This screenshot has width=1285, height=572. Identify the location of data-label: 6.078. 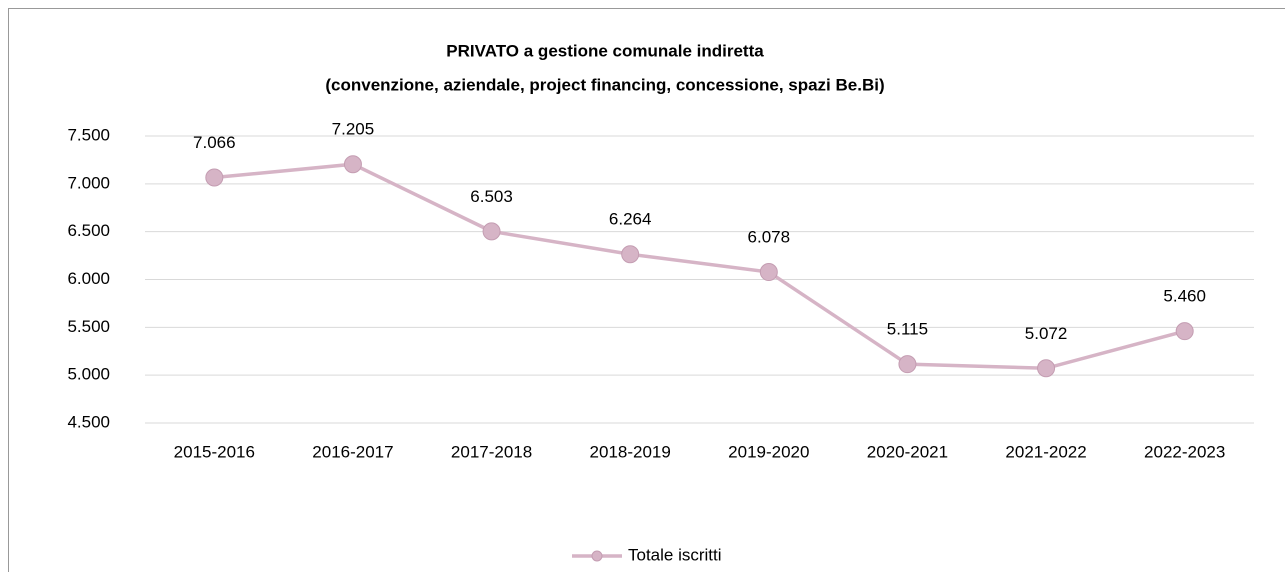
(769, 237).